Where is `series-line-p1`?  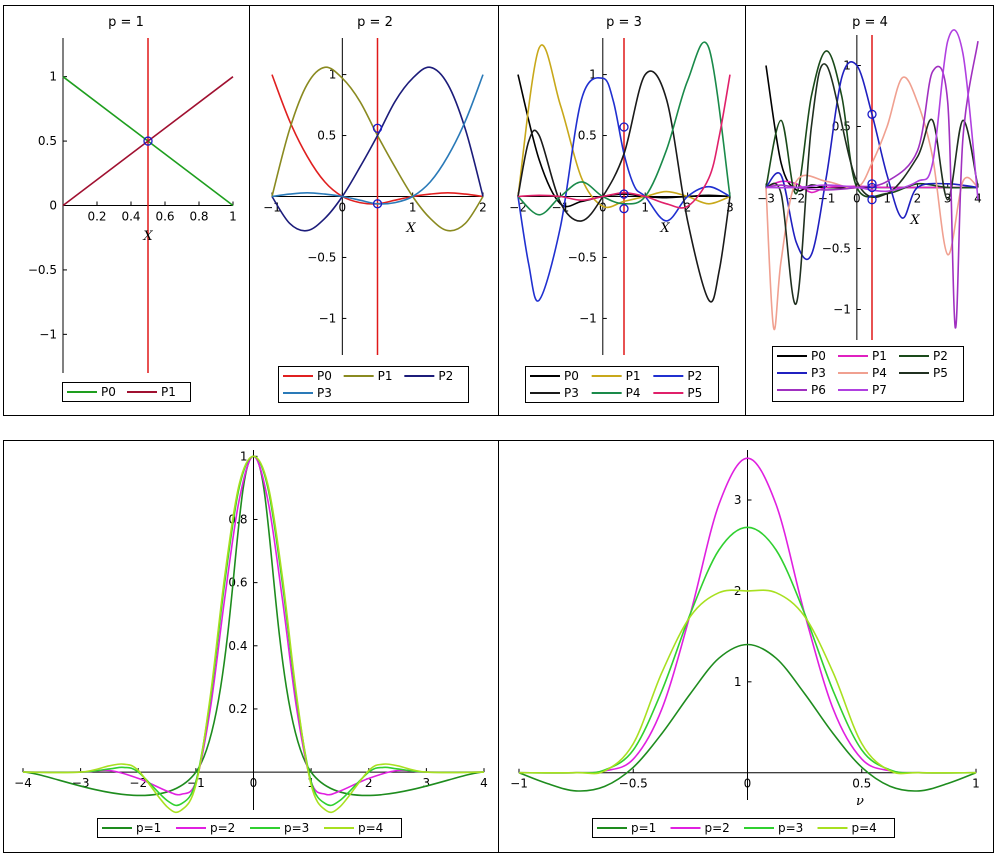
series-line-p1 is located at coordinates (148, 141).